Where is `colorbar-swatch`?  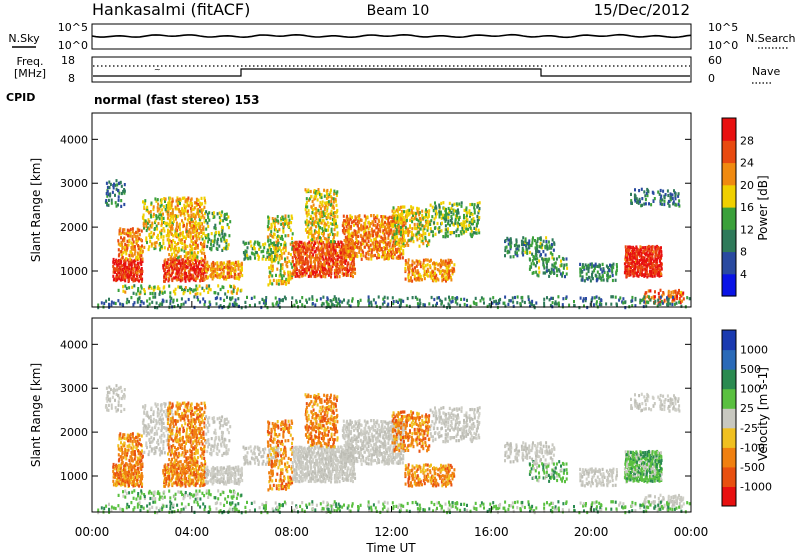 colorbar-swatch is located at coordinates (729, 152).